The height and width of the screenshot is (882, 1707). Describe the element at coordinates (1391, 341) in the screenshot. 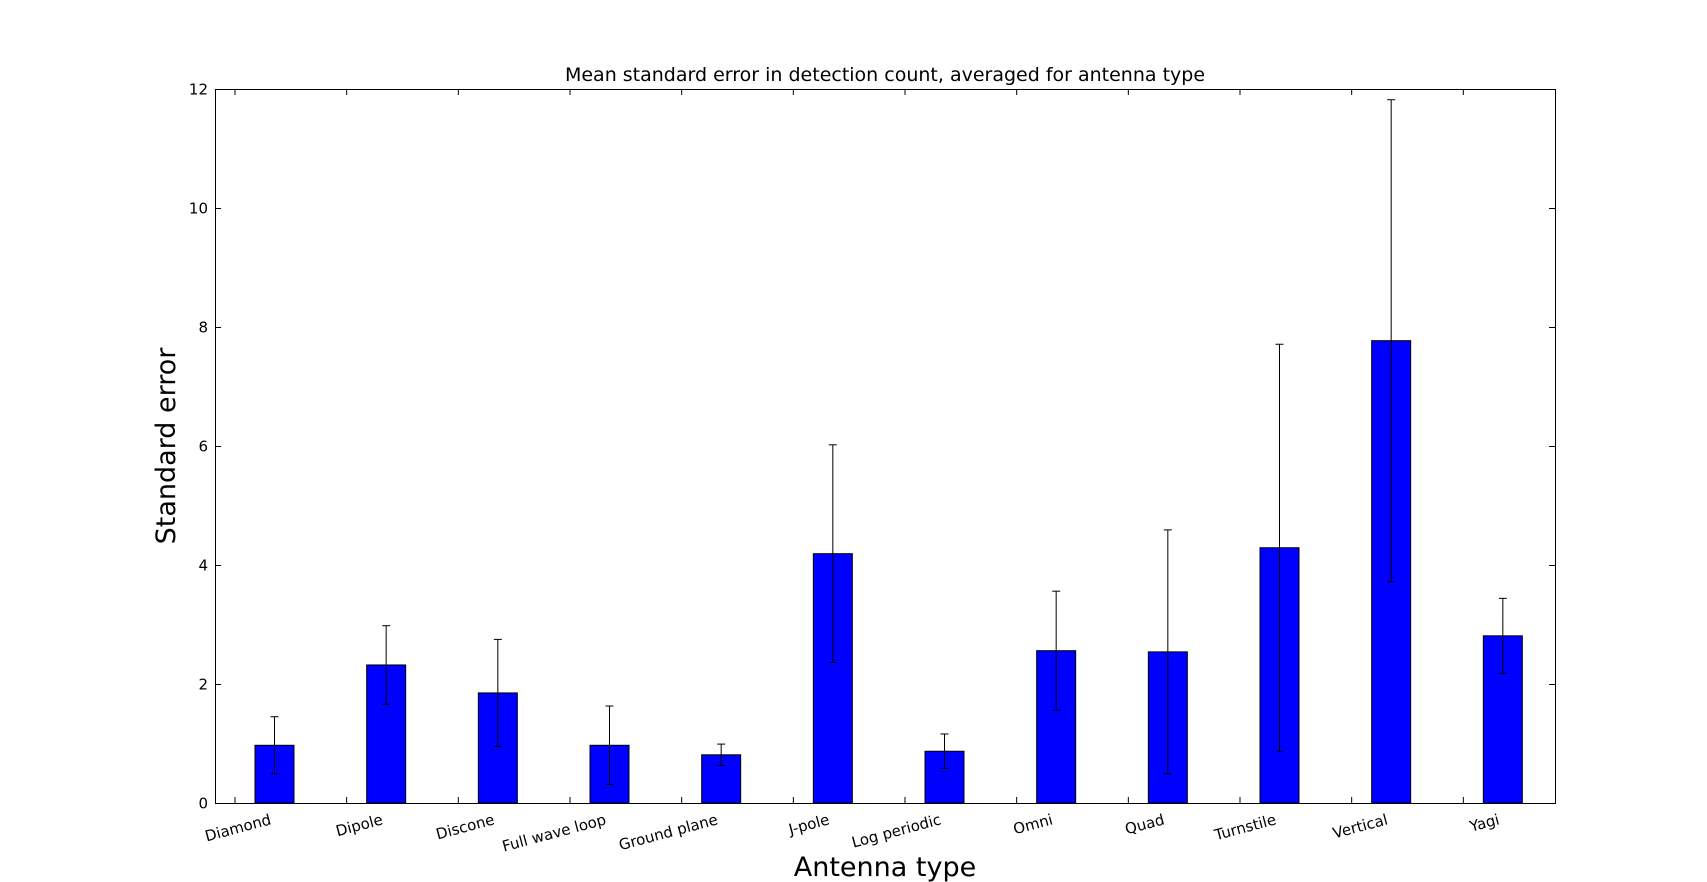

I see `error-bar-vertical` at that location.